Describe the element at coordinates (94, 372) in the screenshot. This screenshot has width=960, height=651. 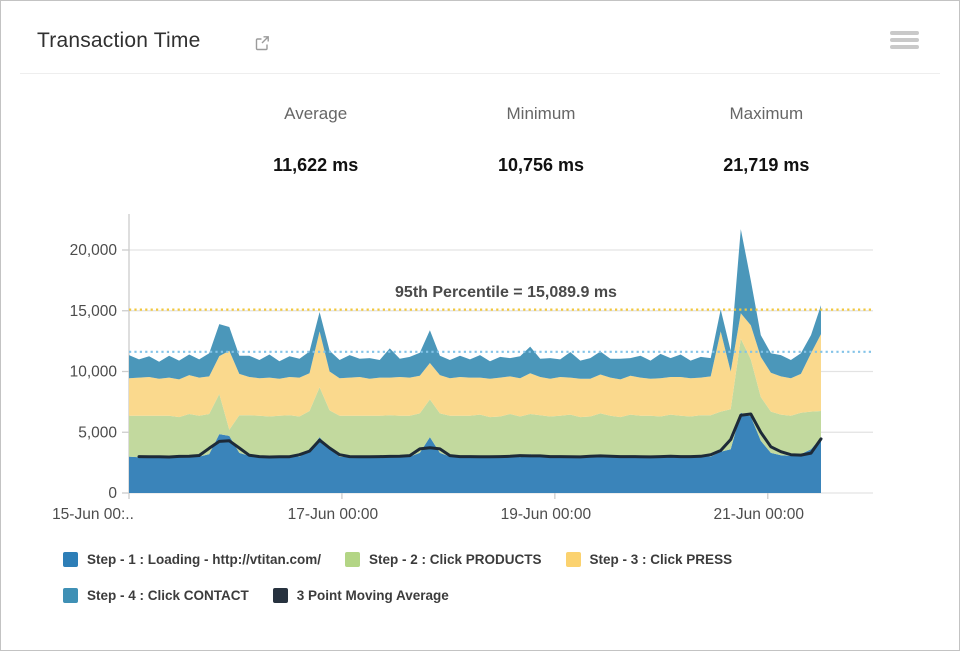
I see `y-axis-label: 10,000` at that location.